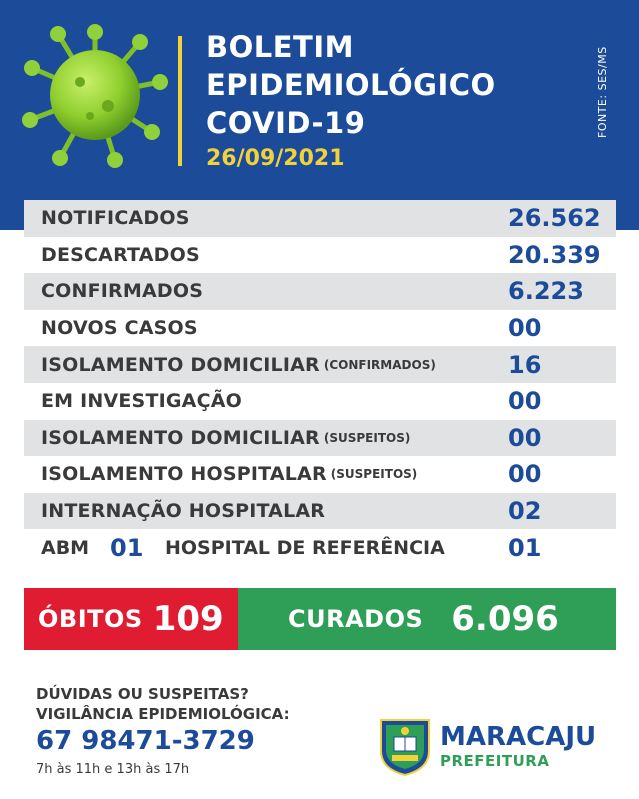 Image resolution: width=639 pixels, height=799 pixels. Describe the element at coordinates (320, 328) in the screenshot. I see `table-row: NOVOS CASOS 00` at that location.